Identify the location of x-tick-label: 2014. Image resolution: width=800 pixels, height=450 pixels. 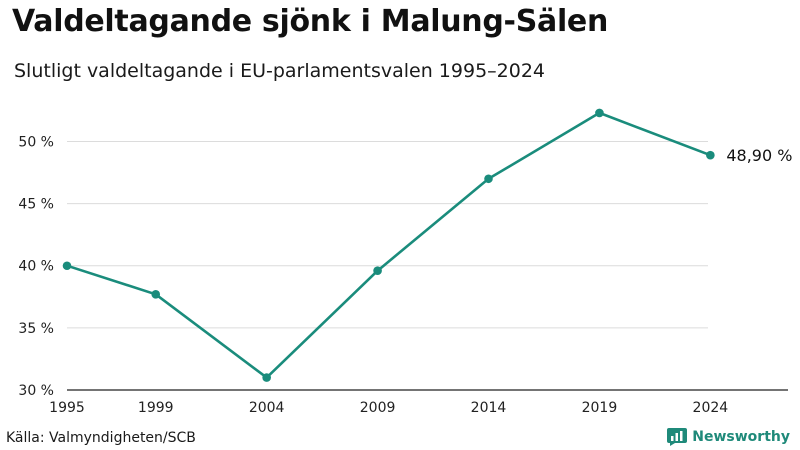
(489, 408).